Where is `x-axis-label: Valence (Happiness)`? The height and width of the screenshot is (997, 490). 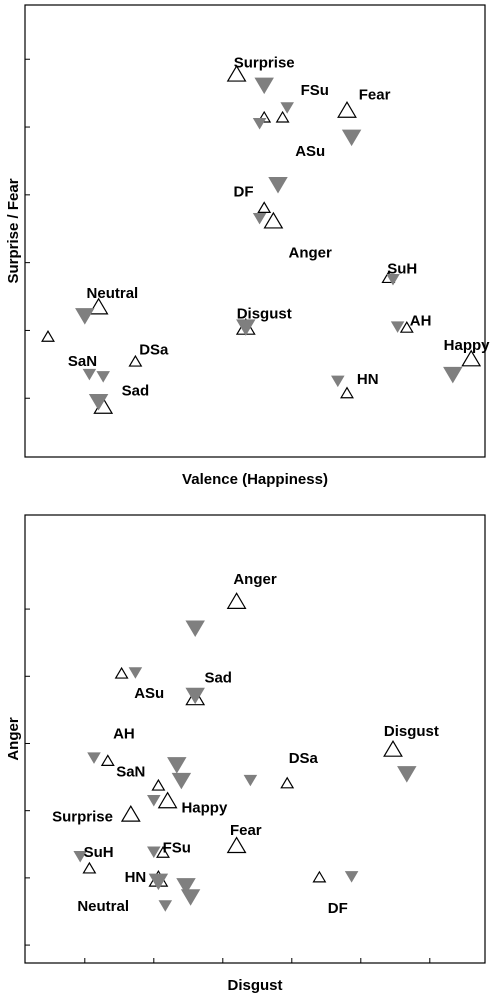
x-axis-label: Valence (Happiness) is located at coordinates (255, 479).